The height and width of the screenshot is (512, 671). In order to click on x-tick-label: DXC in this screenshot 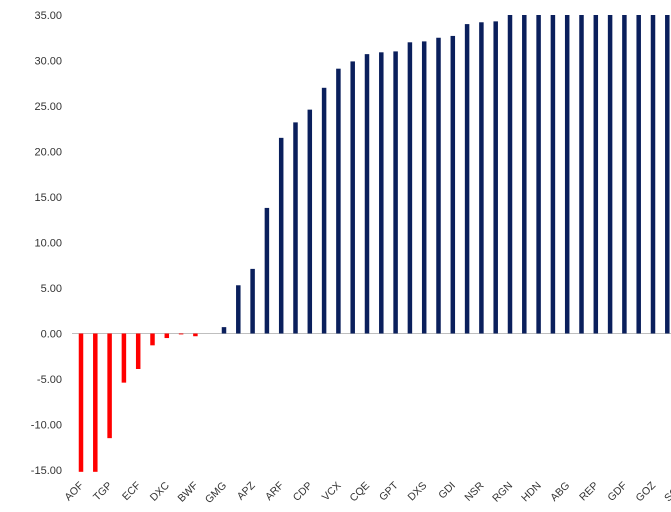, I will do `click(160, 491)`.